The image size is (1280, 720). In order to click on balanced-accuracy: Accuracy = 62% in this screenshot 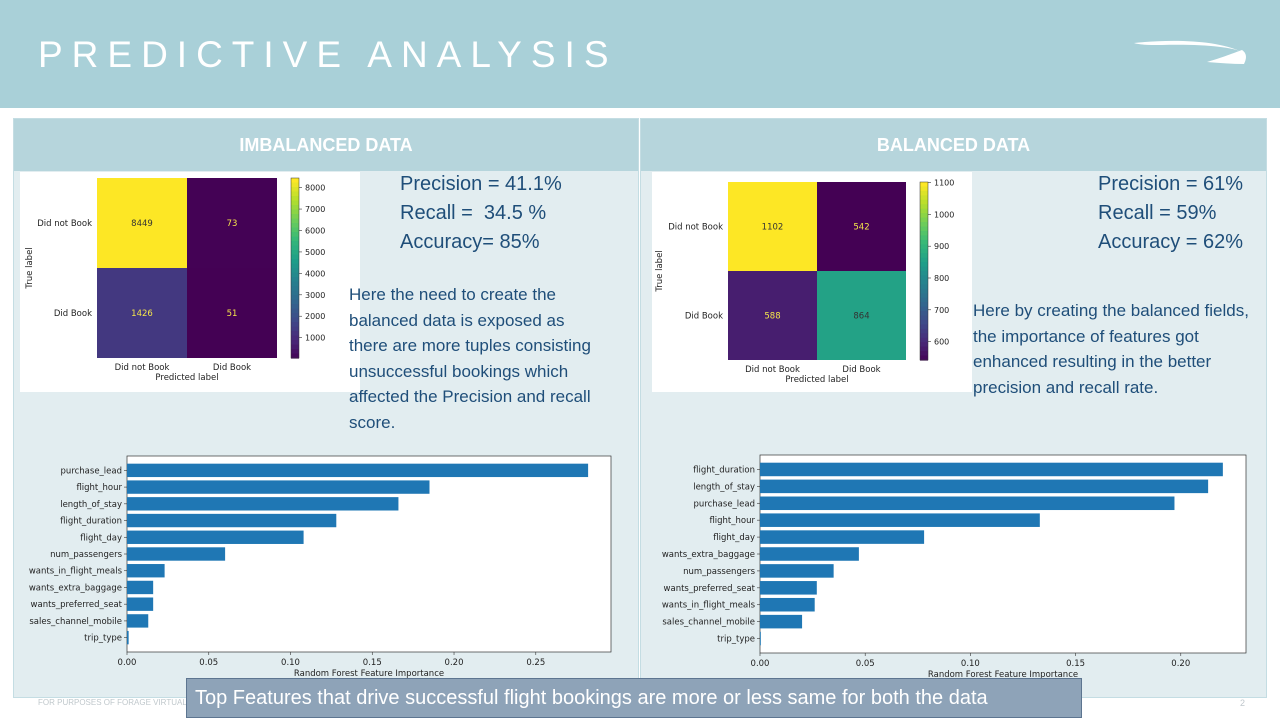, I will do `click(1171, 242)`.